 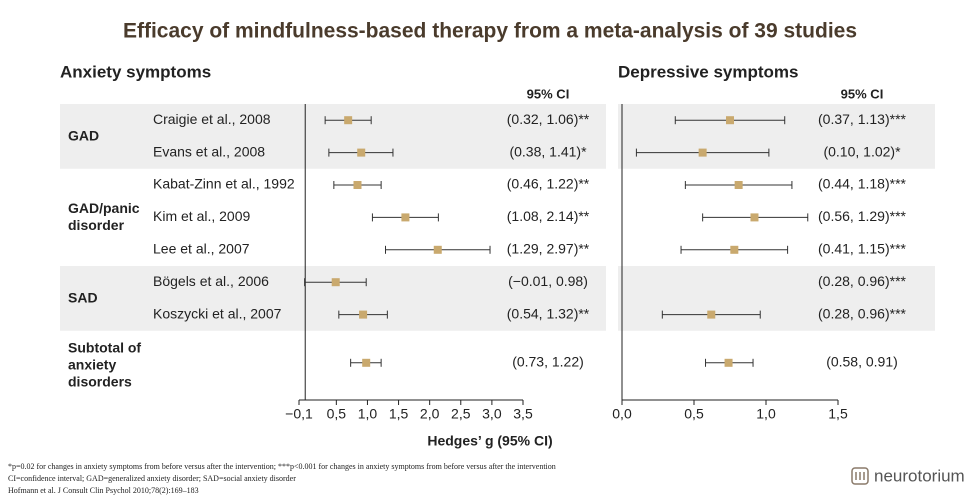 What do you see at coordinates (212, 119) in the screenshot?
I see `study-label: Craigie et al., 2008` at bounding box center [212, 119].